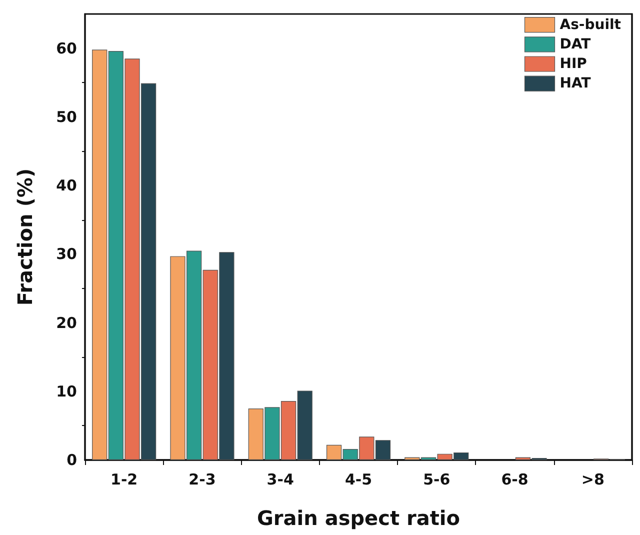 This screenshot has height=535, width=640. Describe the element at coordinates (66, 185) in the screenshot. I see `y-tick-label: 40` at that location.